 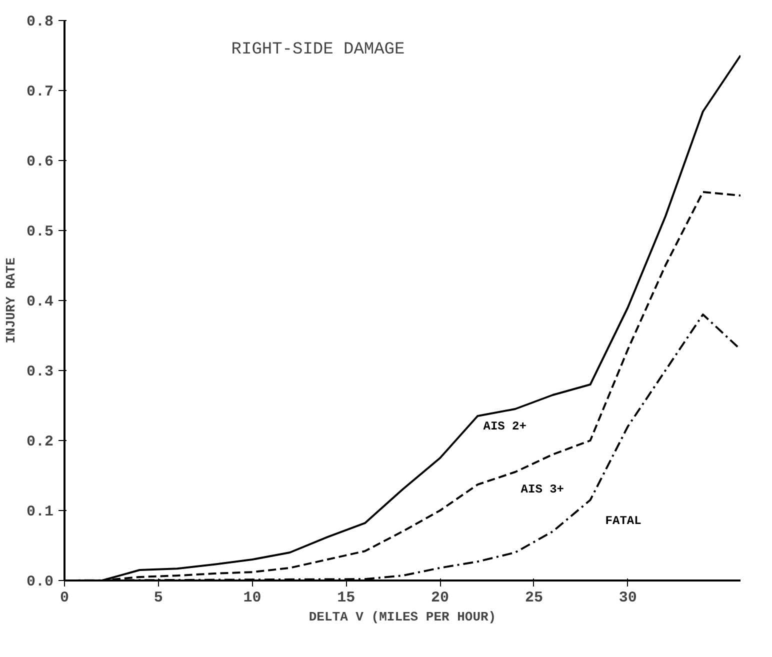 I want to click on y-tick-label: 0.1, so click(x=40, y=512).